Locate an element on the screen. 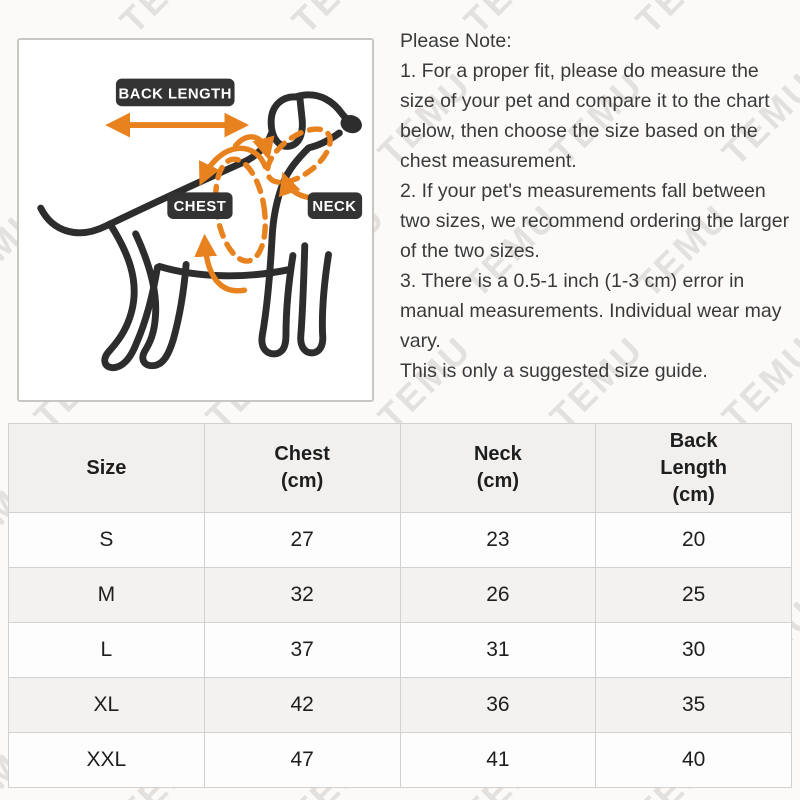 Image resolution: width=800 pixels, height=800 pixels. column-header: Back Length (cm) is located at coordinates (693, 468).